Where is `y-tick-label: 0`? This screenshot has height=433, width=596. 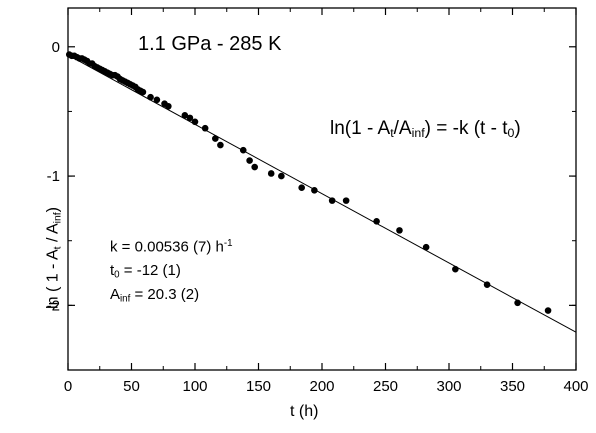 y-tick-label: 0 is located at coordinates (56, 47).